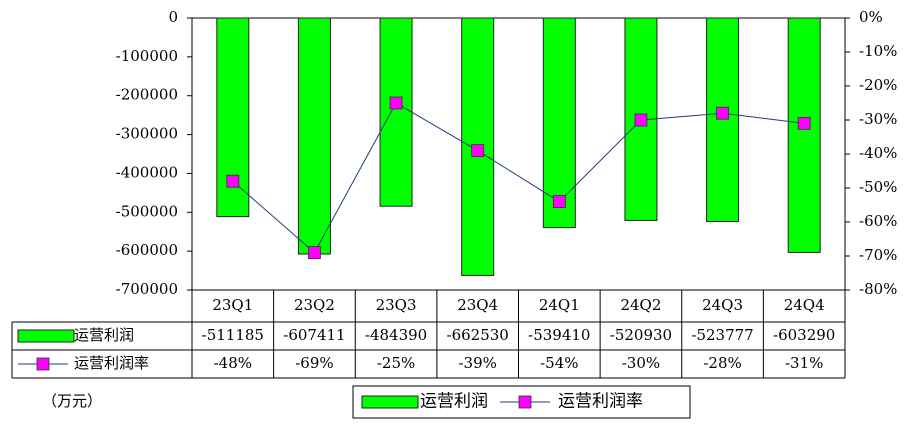  Describe the element at coordinates (600, 402) in the screenshot. I see `legend-label: 运营利润率` at that location.